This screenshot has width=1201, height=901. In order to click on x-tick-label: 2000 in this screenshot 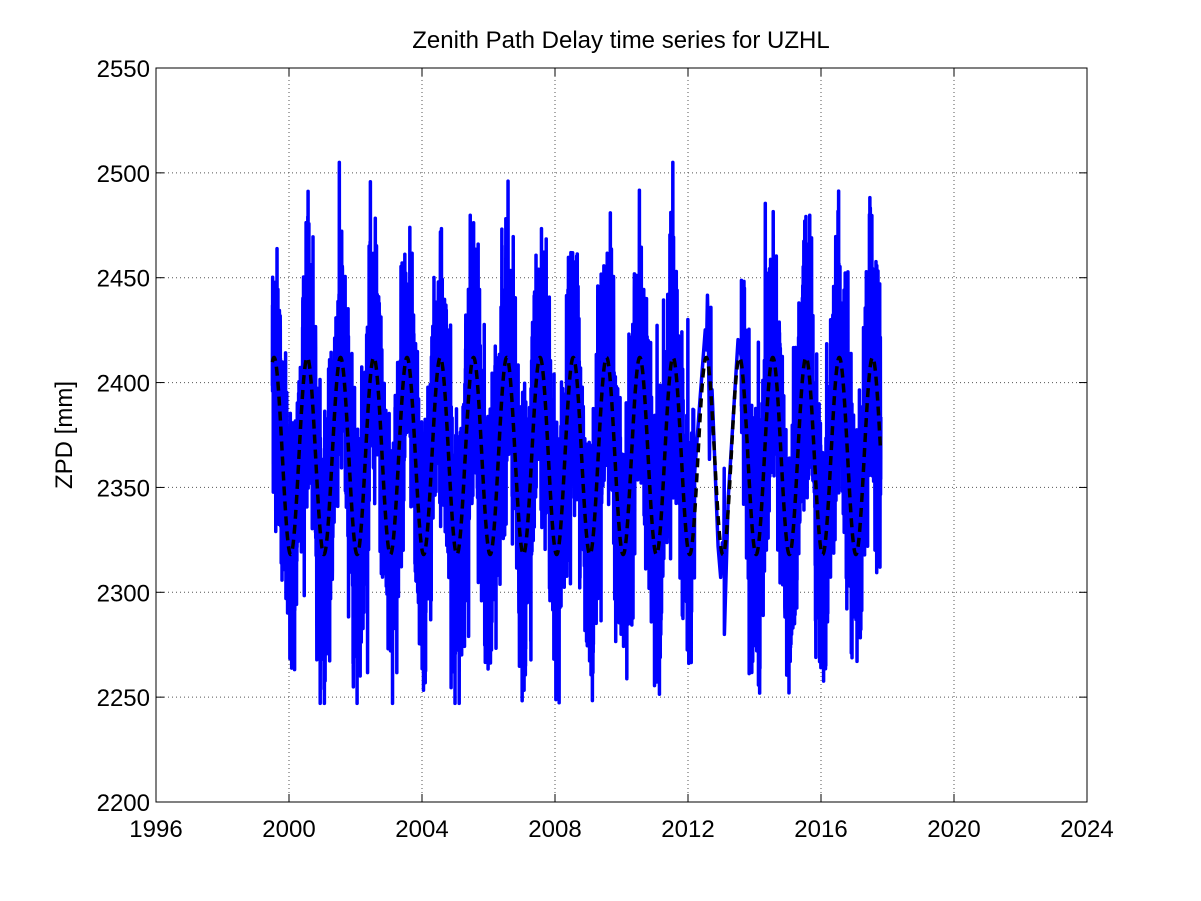, I will do `click(288, 829)`.